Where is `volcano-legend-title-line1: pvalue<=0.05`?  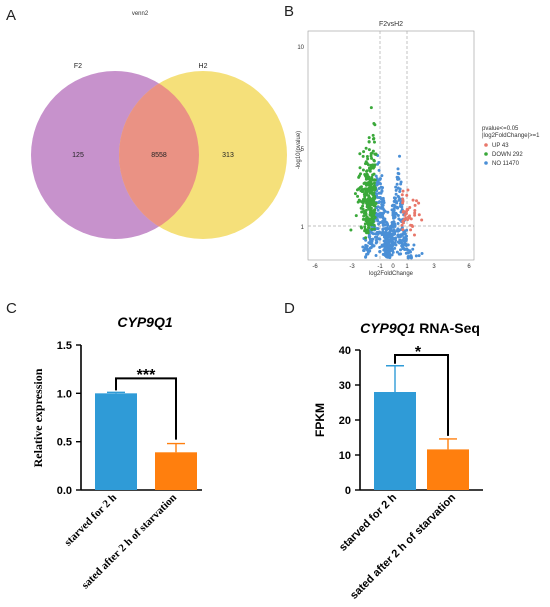
volcano-legend-title-line1: pvalue<=0.05 is located at coordinates (500, 129).